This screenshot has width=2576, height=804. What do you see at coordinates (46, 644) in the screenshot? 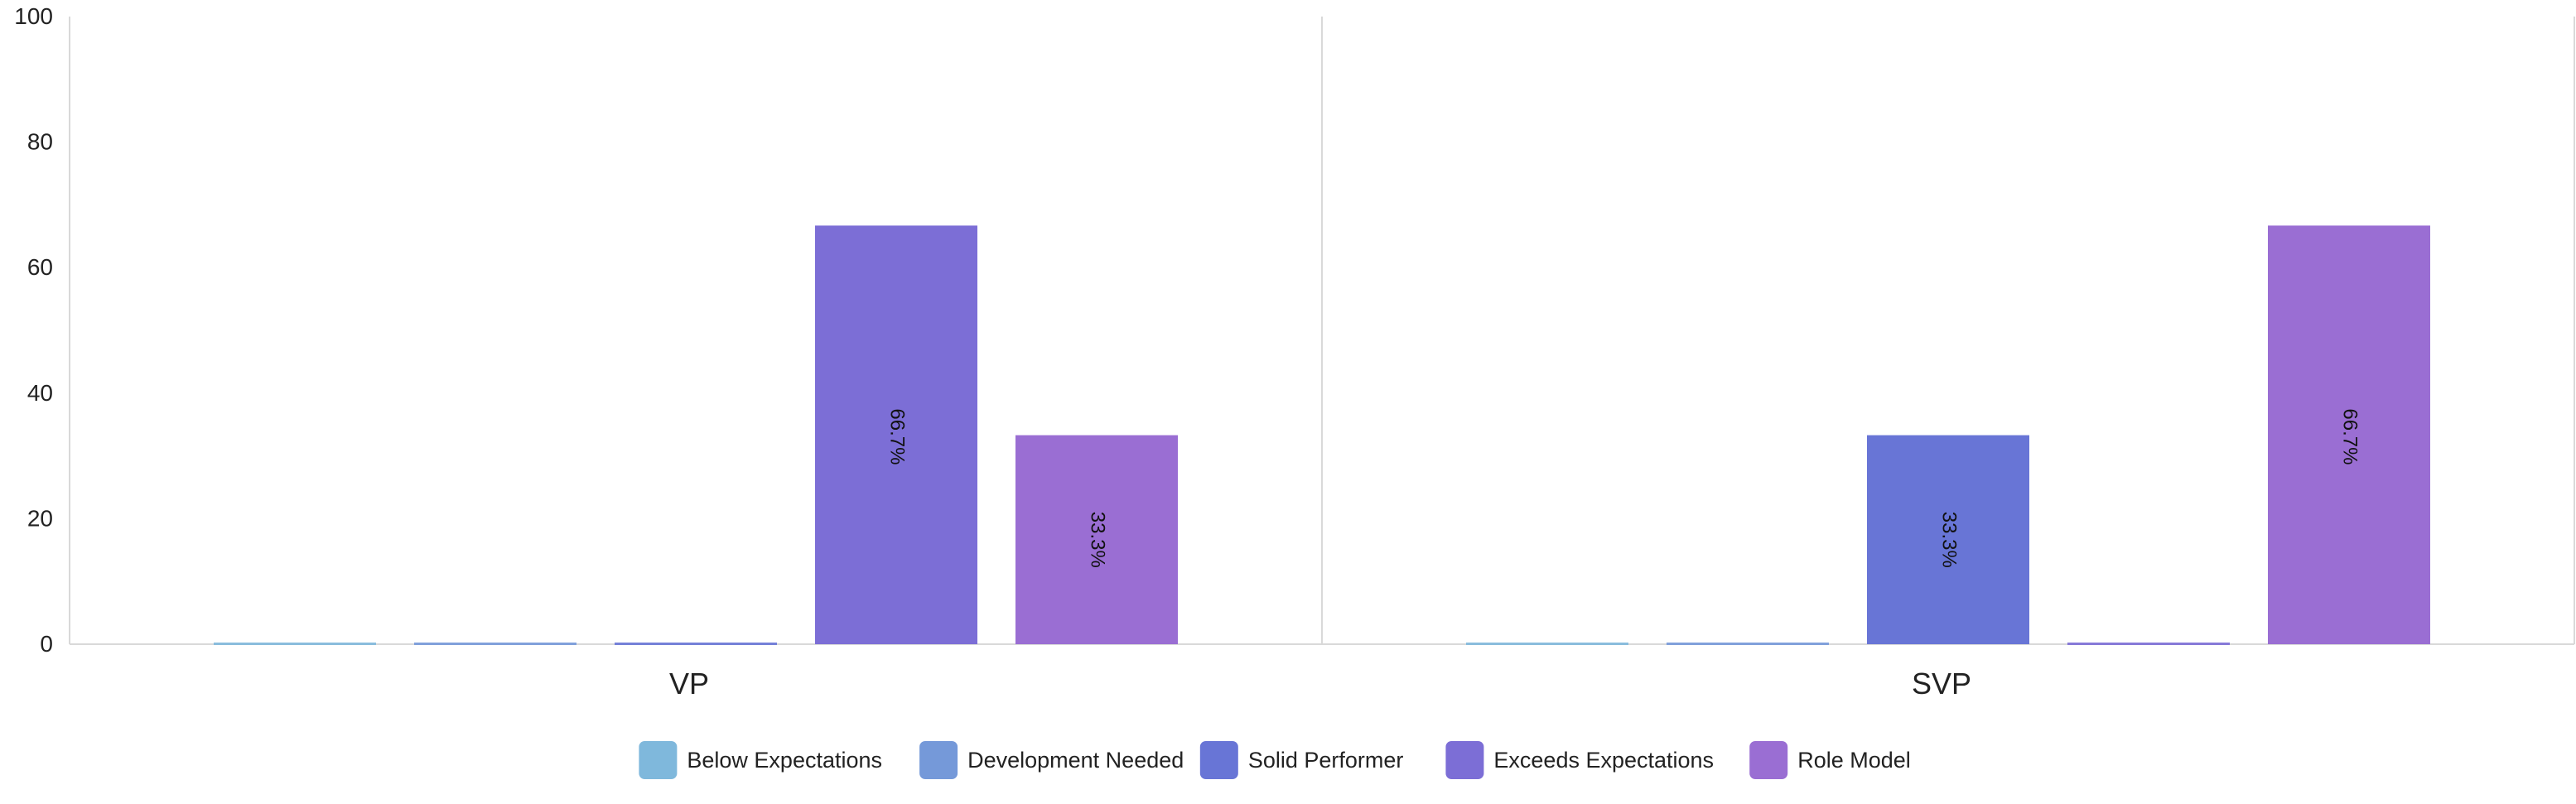
I see `y-tick-label: 0` at bounding box center [46, 644].